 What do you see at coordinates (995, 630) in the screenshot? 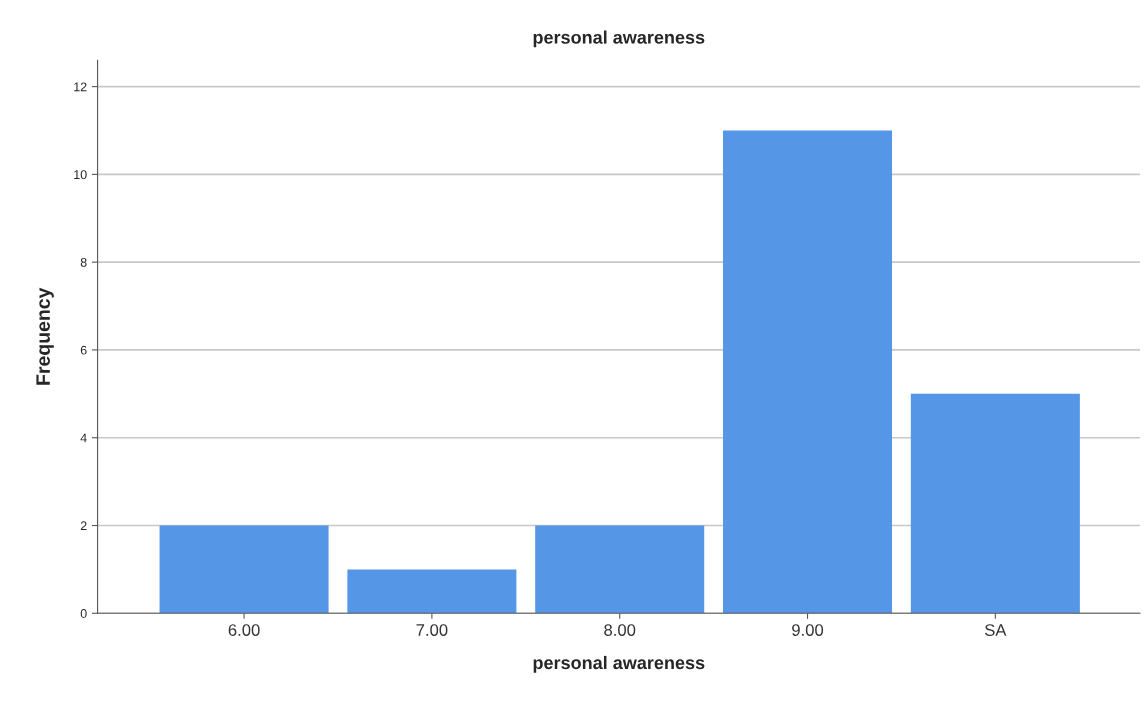
I see `x-tick-label: SA` at bounding box center [995, 630].